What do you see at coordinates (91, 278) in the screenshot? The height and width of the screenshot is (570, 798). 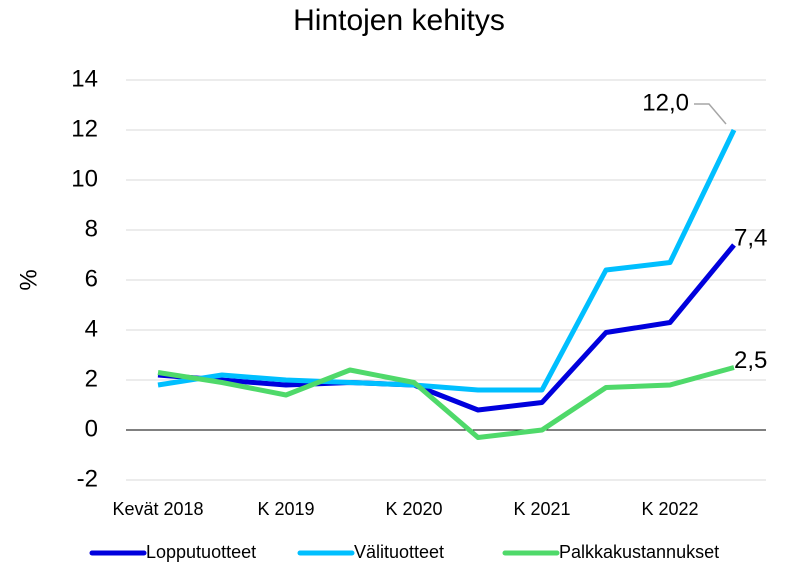 I see `y-tick-label: 6` at bounding box center [91, 278].